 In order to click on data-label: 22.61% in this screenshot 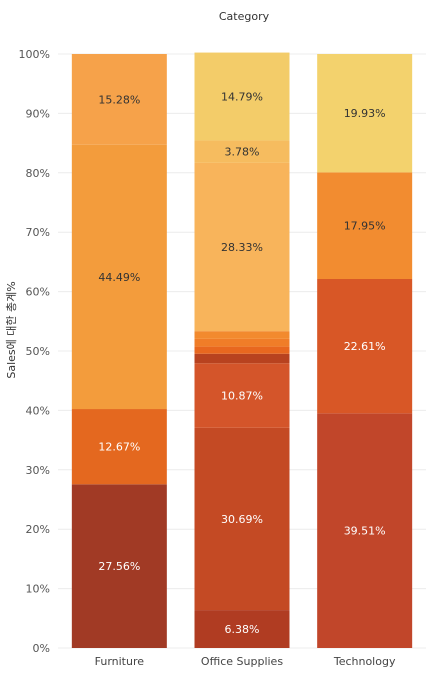, I will do `click(365, 346)`.